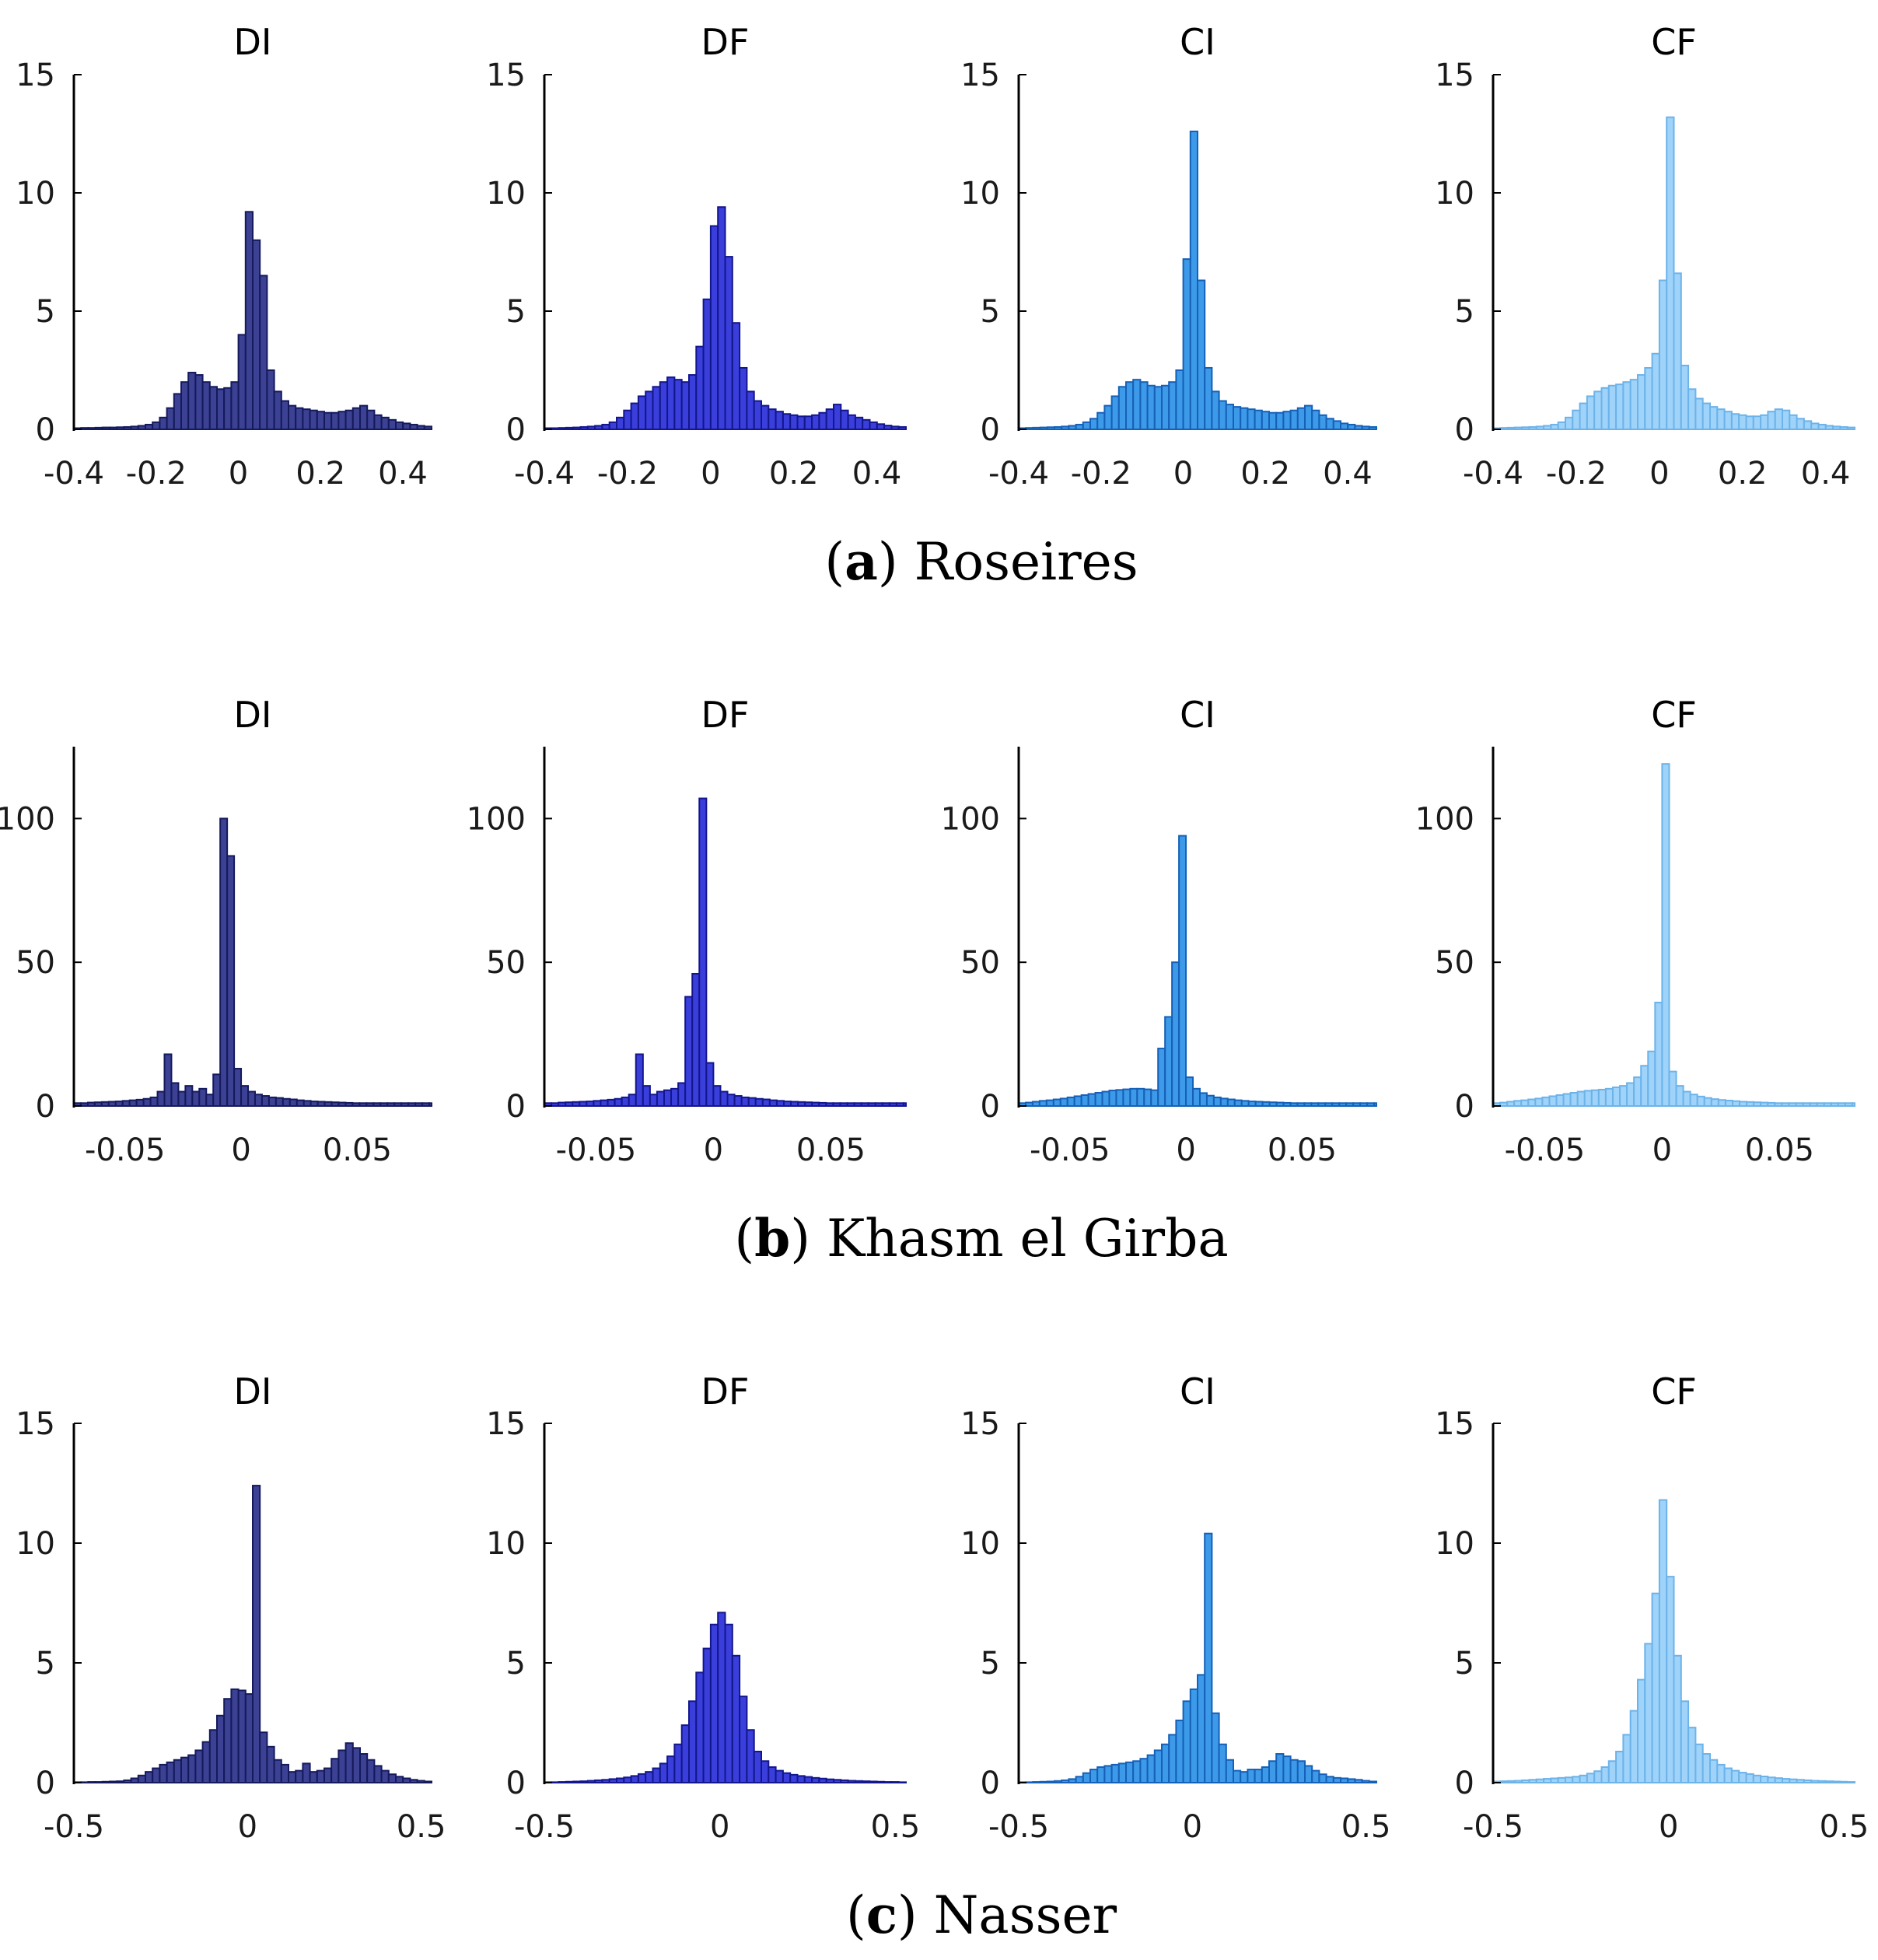  I want to click on x-tick-label: -0.05, so click(1546, 1150).